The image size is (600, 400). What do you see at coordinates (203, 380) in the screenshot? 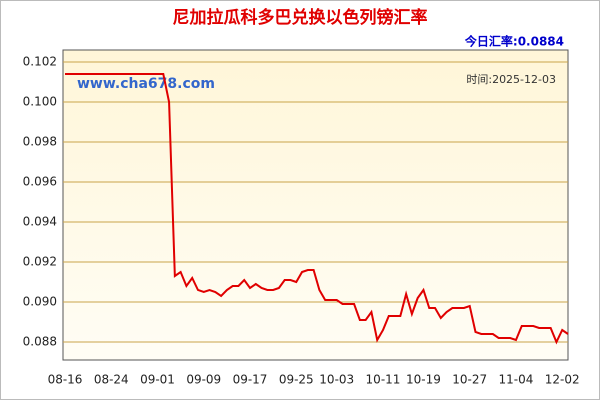
I see `x-tick-label: 09-09` at bounding box center [203, 380].